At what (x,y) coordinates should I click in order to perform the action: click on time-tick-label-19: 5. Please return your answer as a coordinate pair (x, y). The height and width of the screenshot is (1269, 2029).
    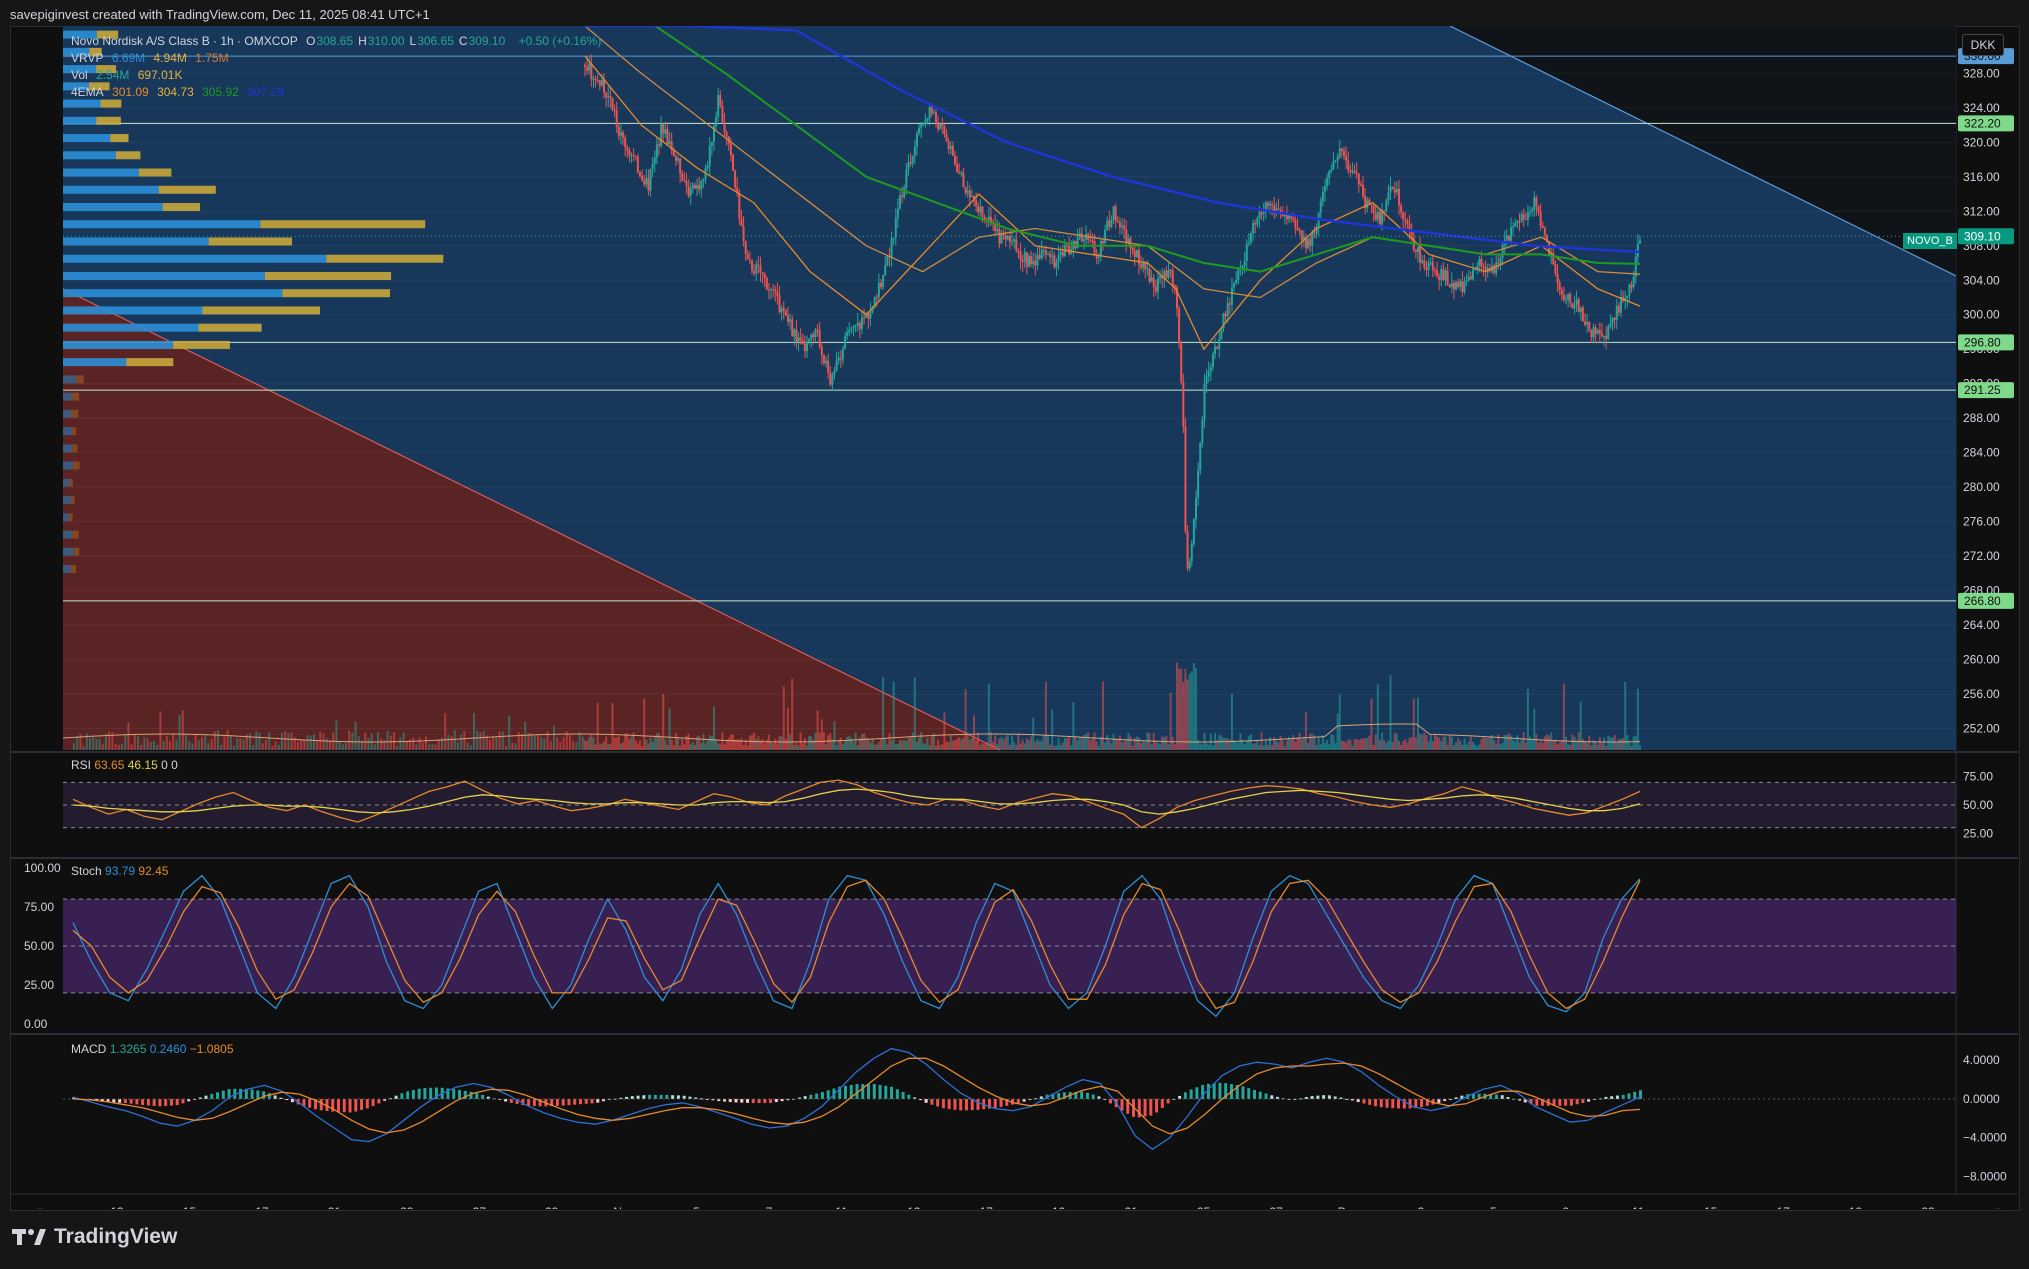
    Looking at the image, I should click on (1493, 1207).